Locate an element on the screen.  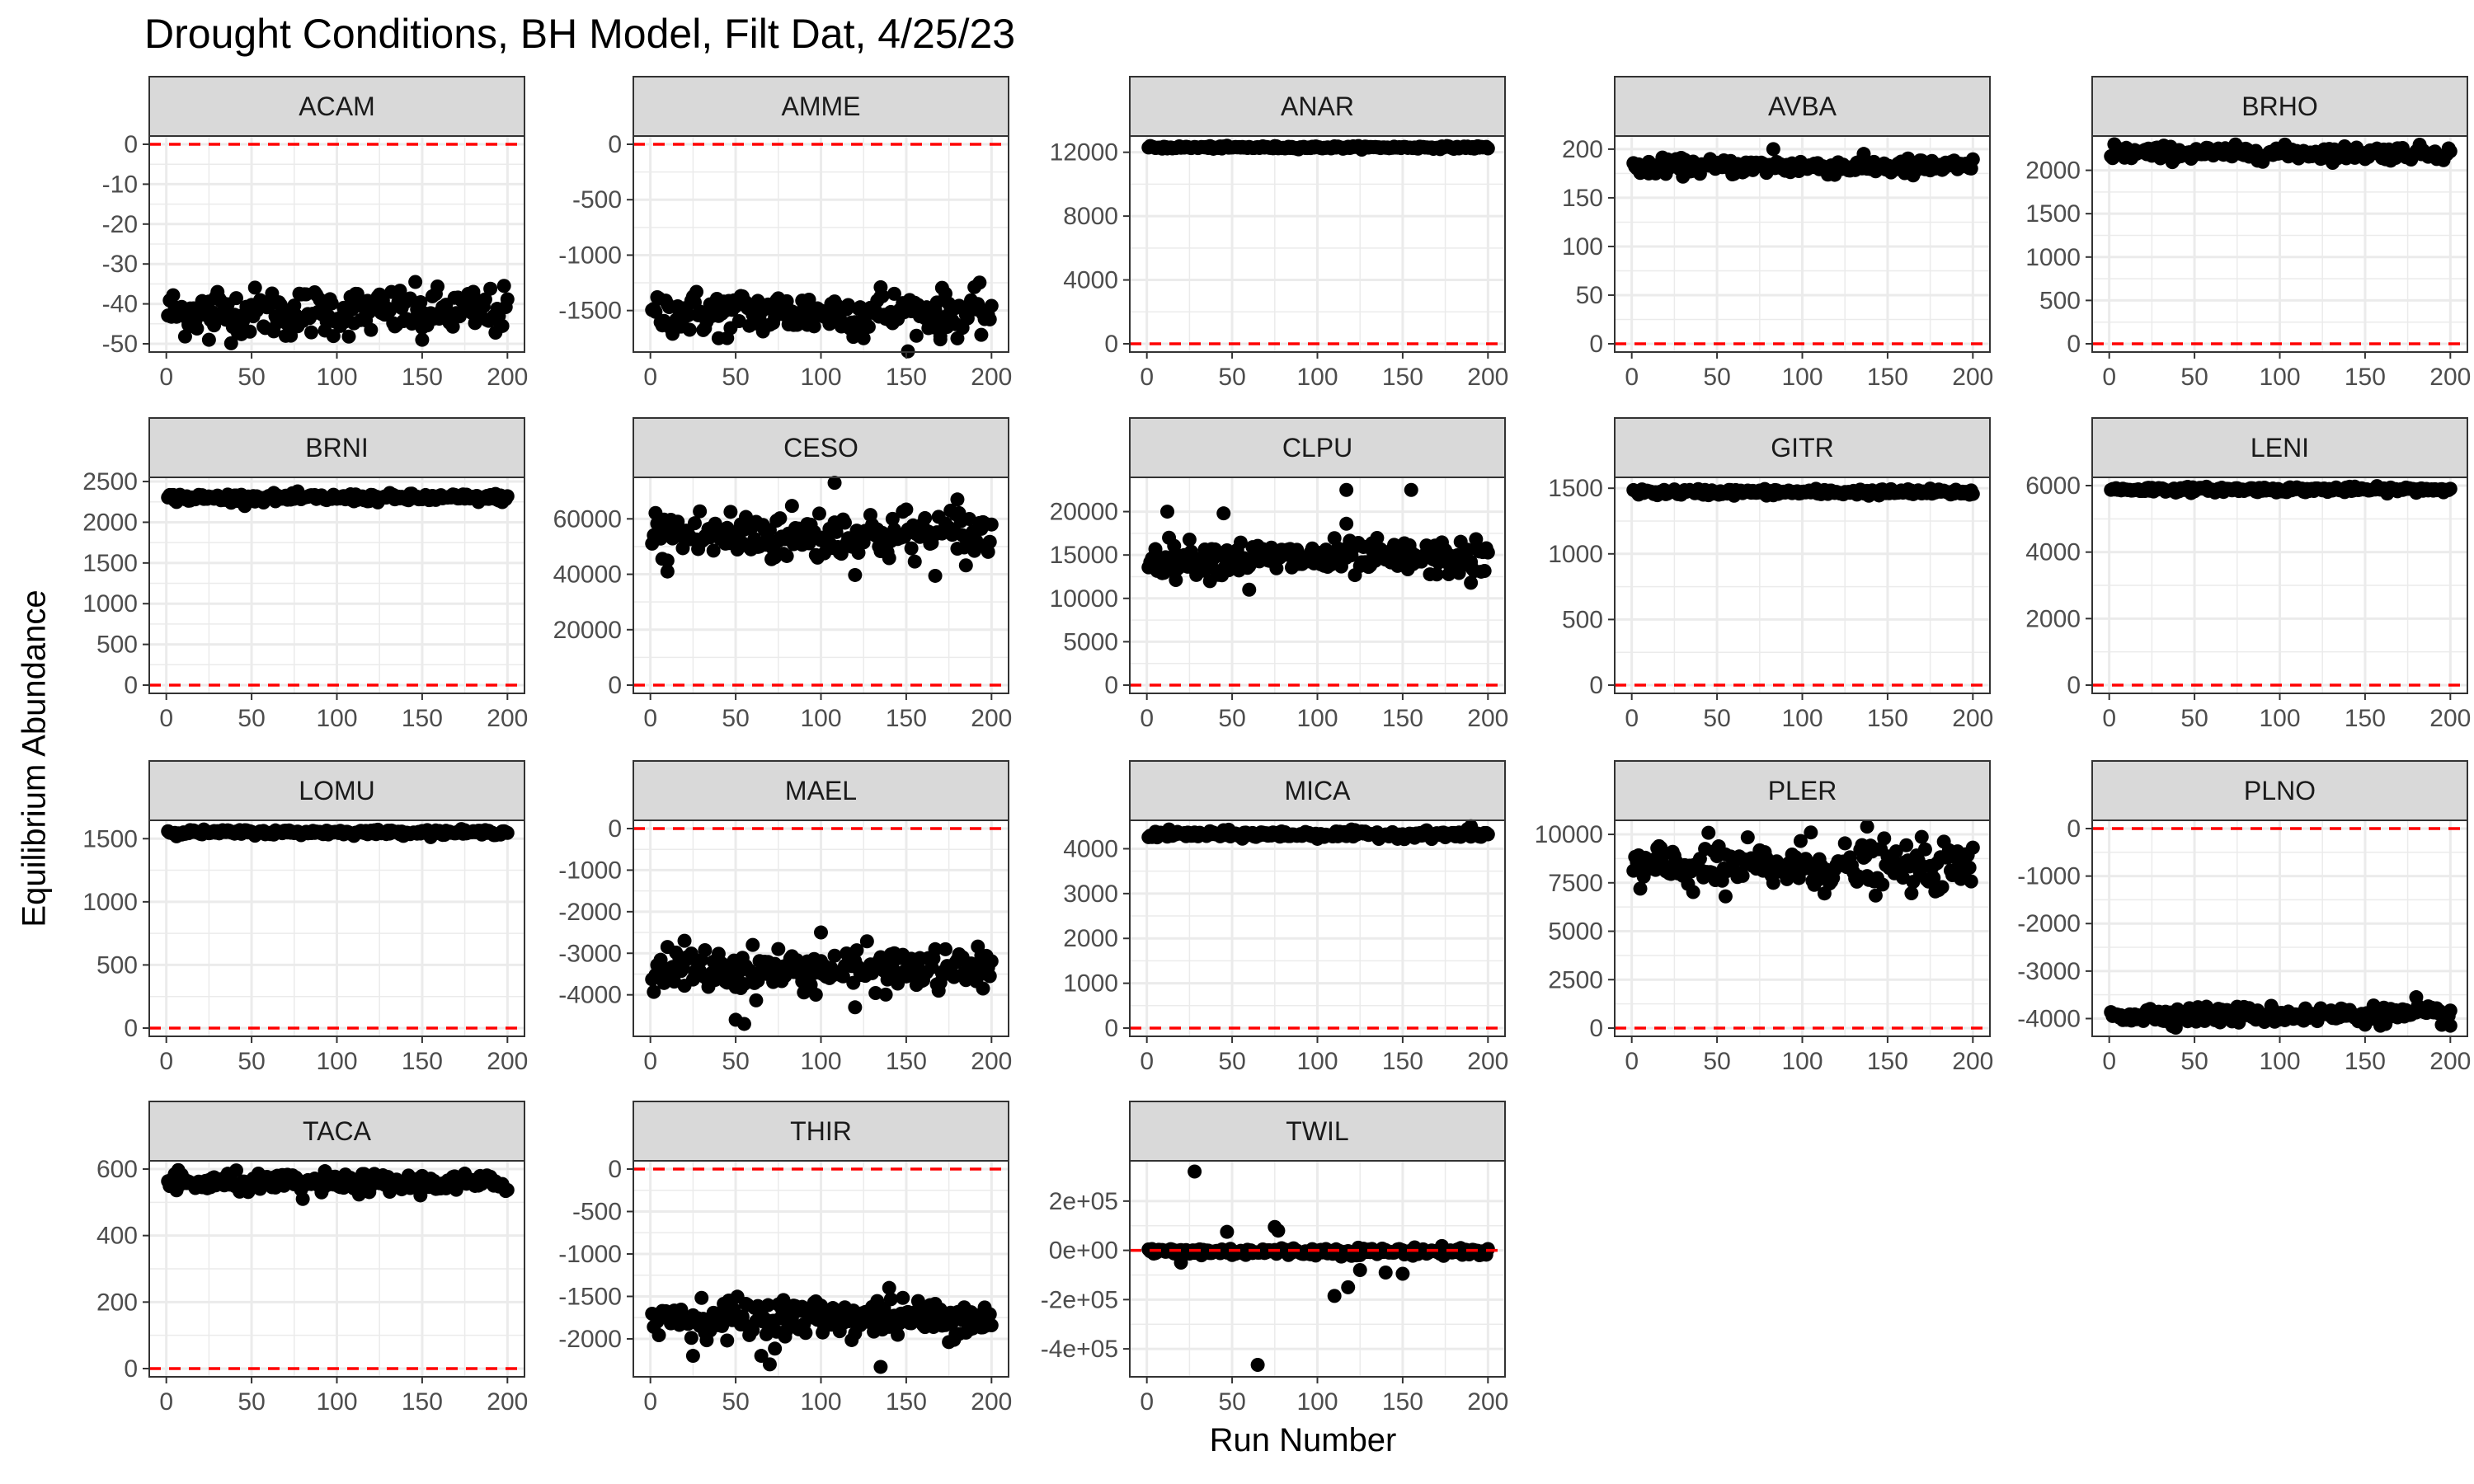
y-tick-label: 150 is located at coordinates (1582, 198).